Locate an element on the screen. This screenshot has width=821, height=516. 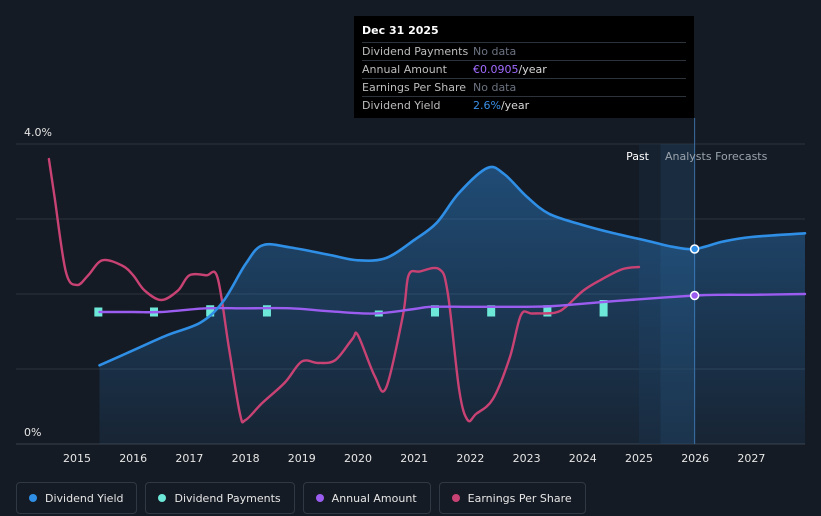
x-tick-label: 2027 is located at coordinates (751, 458).